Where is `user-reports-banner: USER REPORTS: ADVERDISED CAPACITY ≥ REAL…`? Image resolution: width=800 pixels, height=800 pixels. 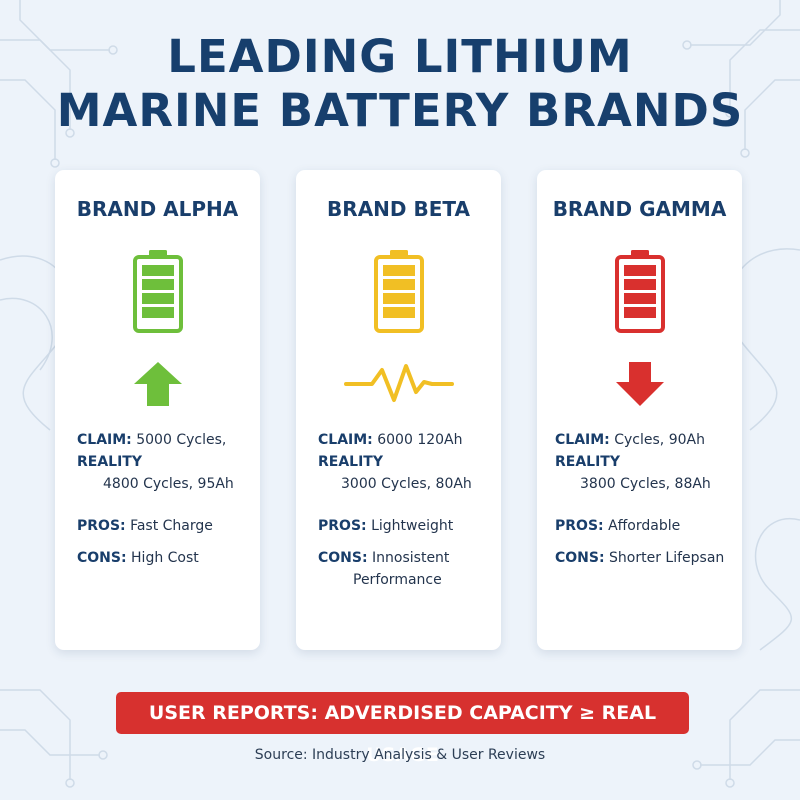
user-reports-banner: USER REPORTS: ADVERDISED CAPACITY ≥ REAL… is located at coordinates (402, 729).